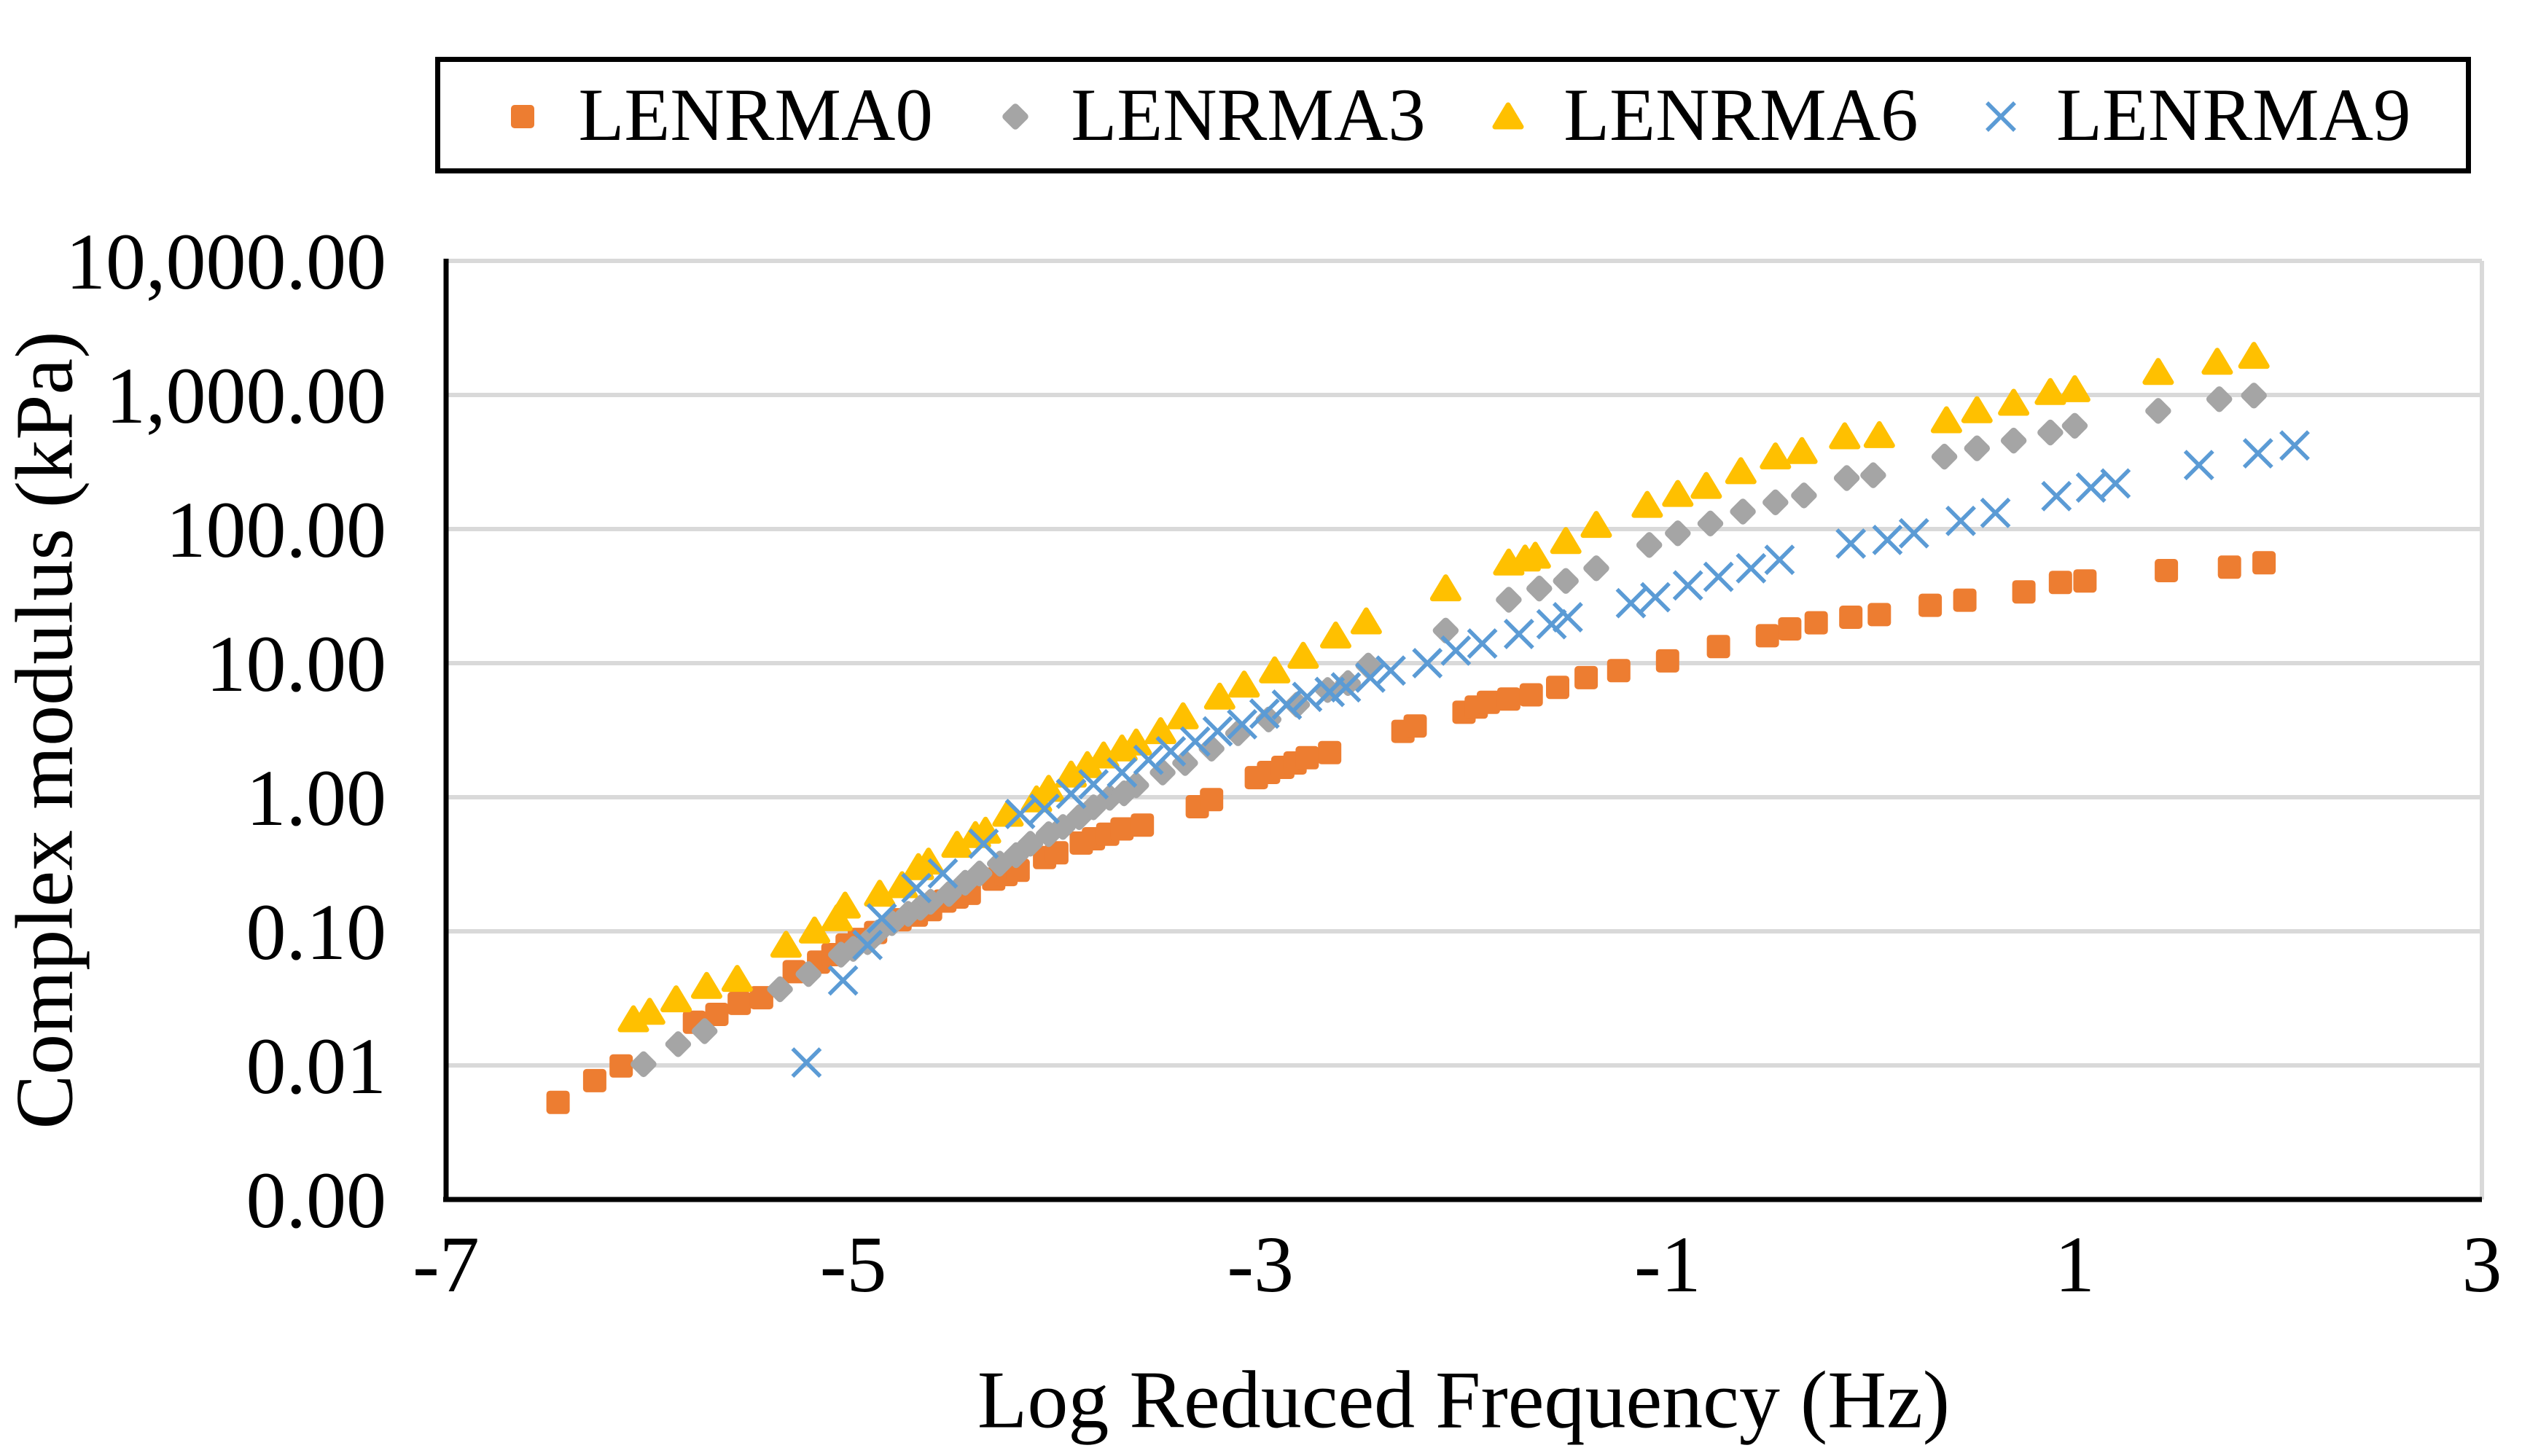 This screenshot has height=1456, width=2522. I want to click on legend-item-lenrma0: LENRMA0, so click(714, 115).